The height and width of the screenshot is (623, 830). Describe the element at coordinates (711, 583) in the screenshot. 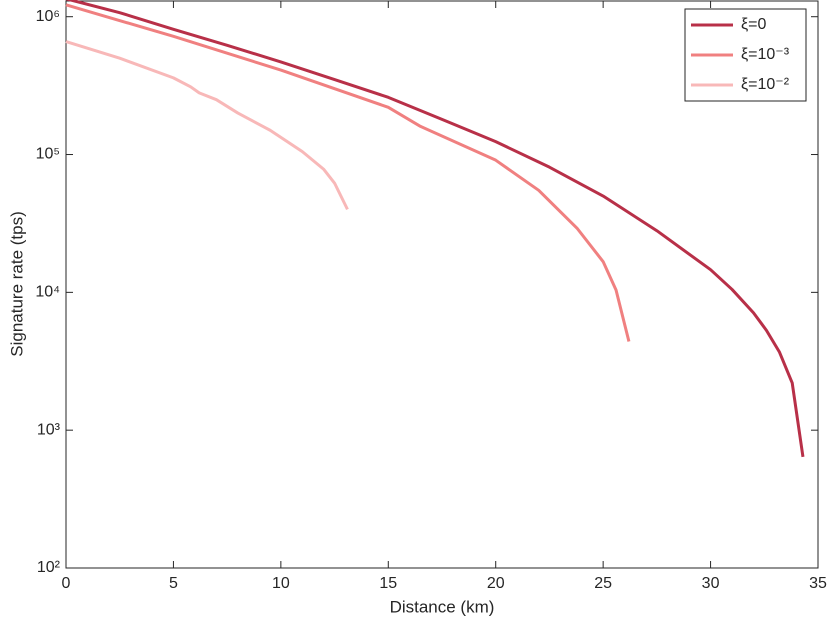

I see `x-tick-label: 30` at that location.